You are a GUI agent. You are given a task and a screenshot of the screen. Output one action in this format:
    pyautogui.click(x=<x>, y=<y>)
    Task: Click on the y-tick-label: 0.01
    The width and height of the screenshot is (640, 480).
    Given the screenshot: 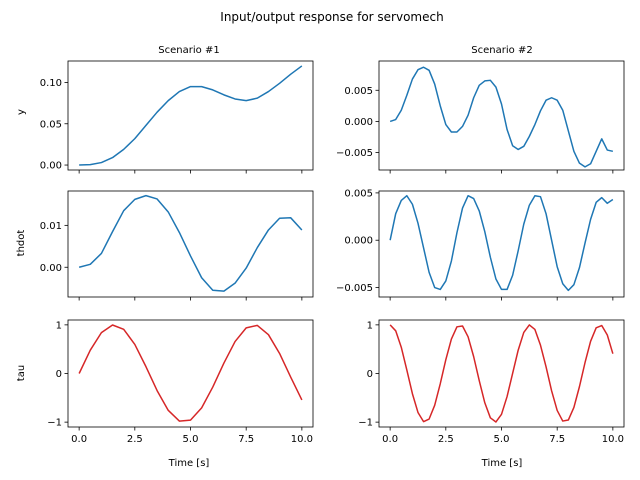 What is the action you would take?
    pyautogui.click(x=51, y=226)
    